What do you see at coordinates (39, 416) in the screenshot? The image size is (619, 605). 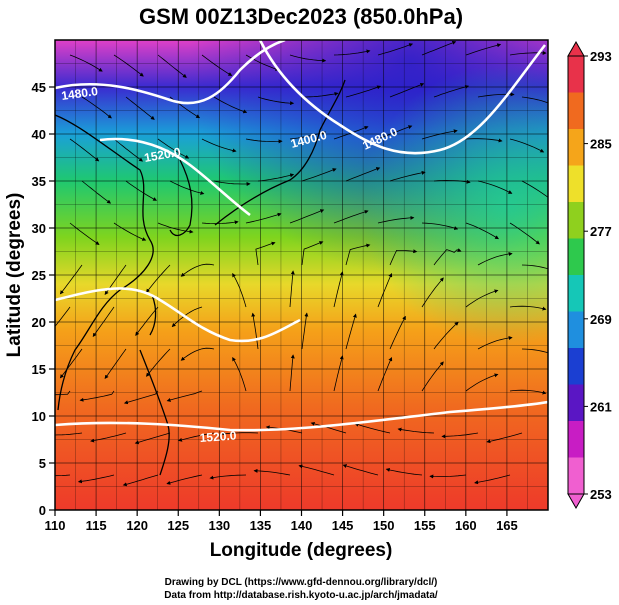 I see `y-tick-label: 10` at bounding box center [39, 416].